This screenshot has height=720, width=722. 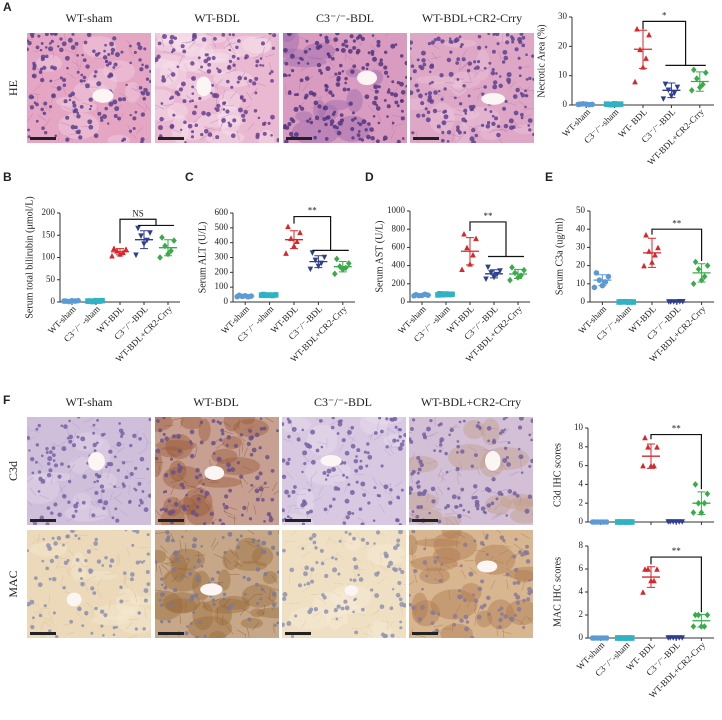 What do you see at coordinates (13, 583) in the screenshot?
I see `row-label: MAC` at bounding box center [13, 583].